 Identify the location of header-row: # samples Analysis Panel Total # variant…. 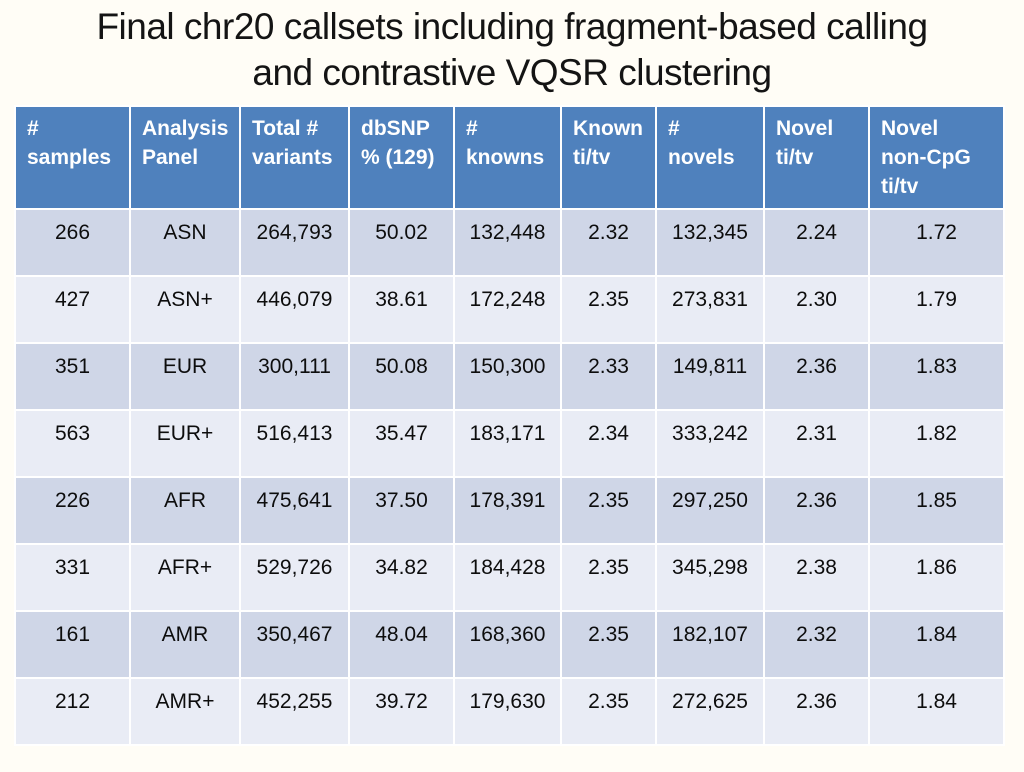
(509, 157).